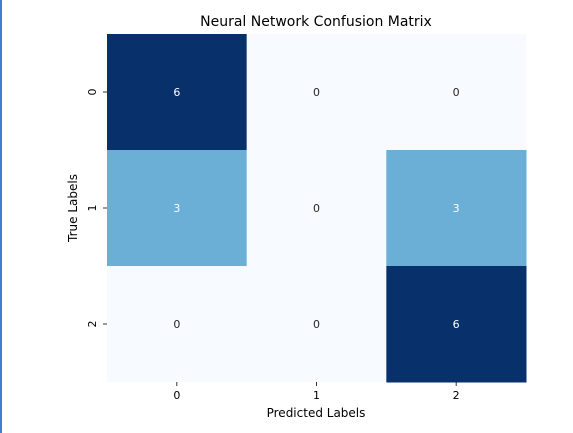  Describe the element at coordinates (316, 413) in the screenshot. I see `x-axis-label: Predicted Labels` at that location.